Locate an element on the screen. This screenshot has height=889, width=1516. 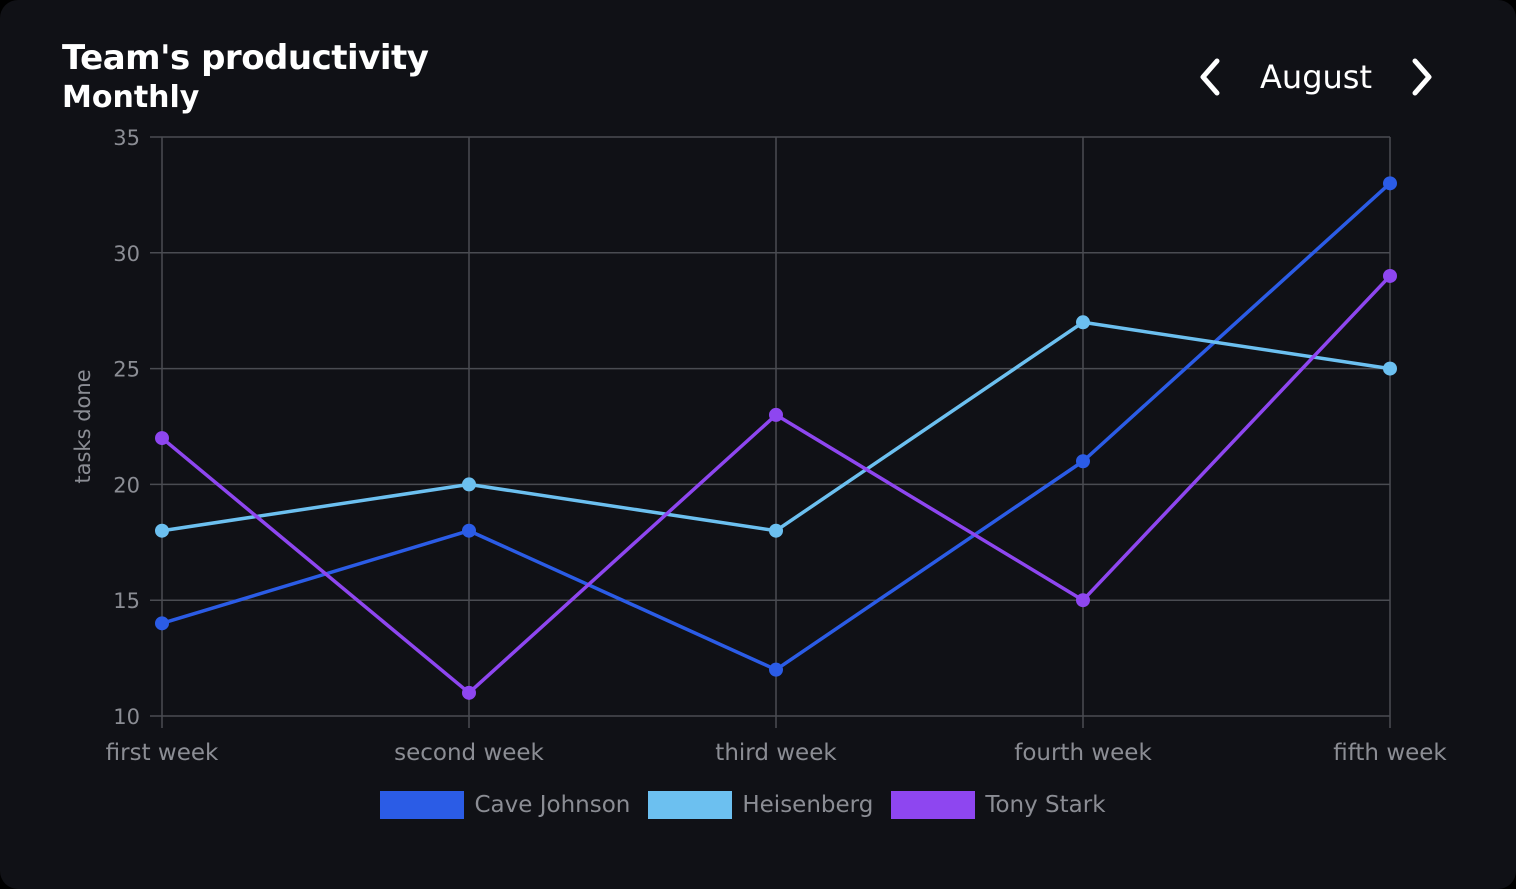
month-label: August is located at coordinates (1316, 77).